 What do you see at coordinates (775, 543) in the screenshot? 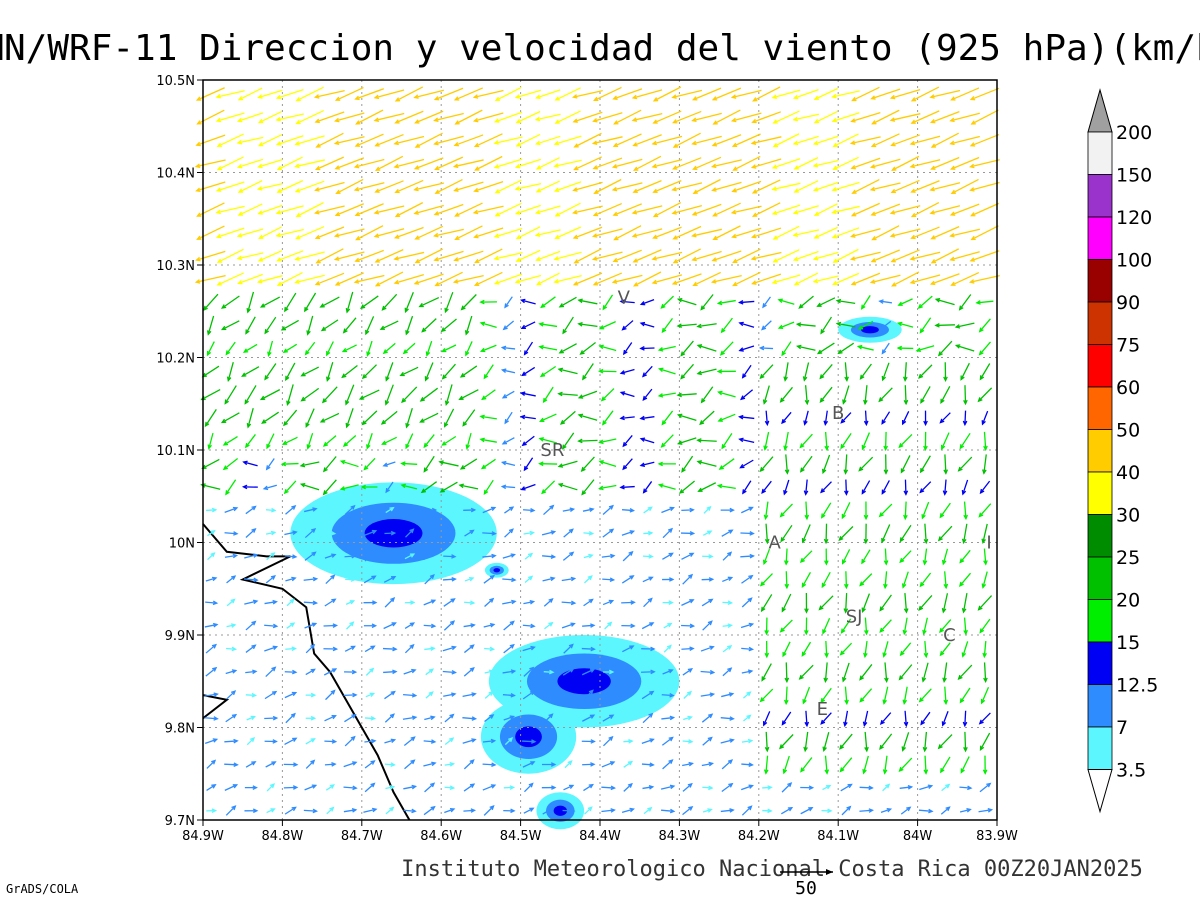
I see `station-label: A` at bounding box center [775, 543].